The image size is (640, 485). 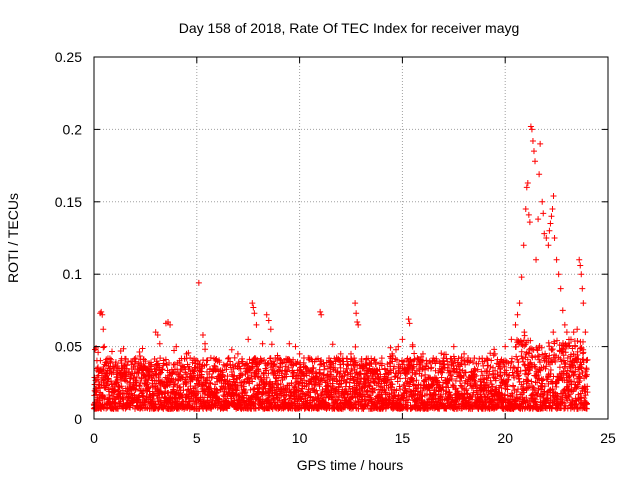 I want to click on x-tick-label: 20, so click(x=505, y=438).